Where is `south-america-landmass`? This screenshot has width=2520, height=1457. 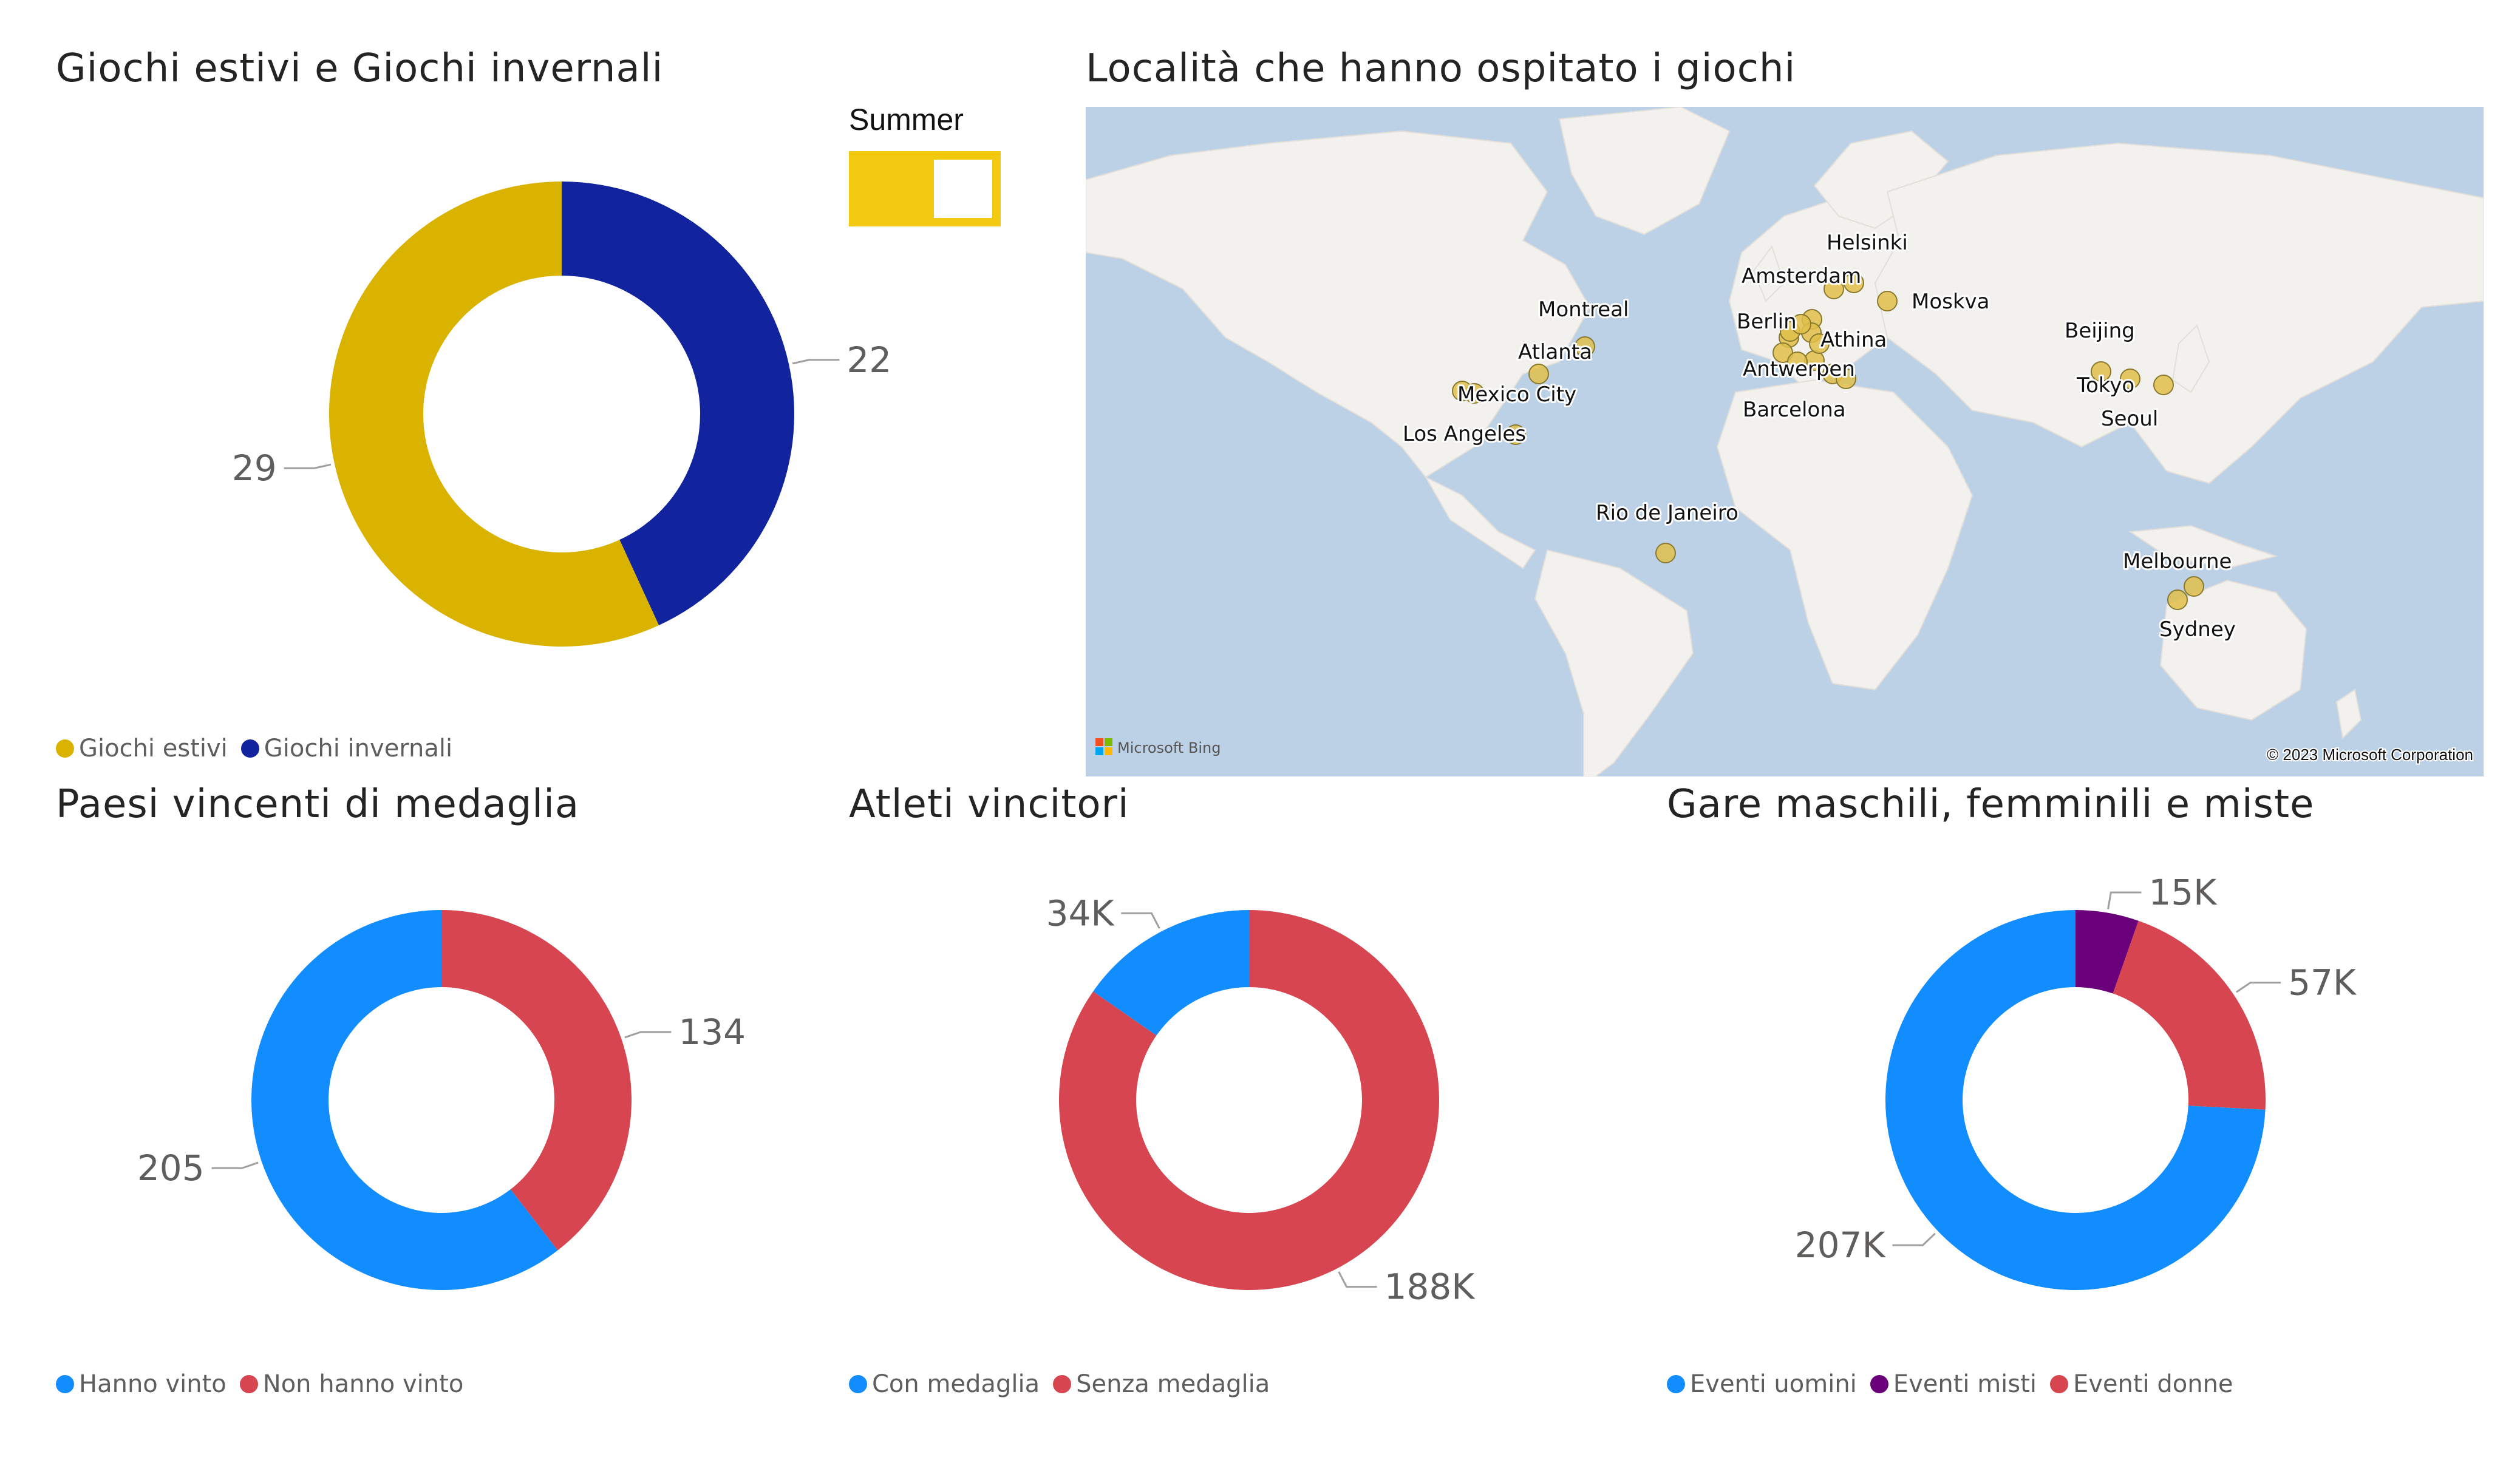
south-america-landmass is located at coordinates (1614, 662).